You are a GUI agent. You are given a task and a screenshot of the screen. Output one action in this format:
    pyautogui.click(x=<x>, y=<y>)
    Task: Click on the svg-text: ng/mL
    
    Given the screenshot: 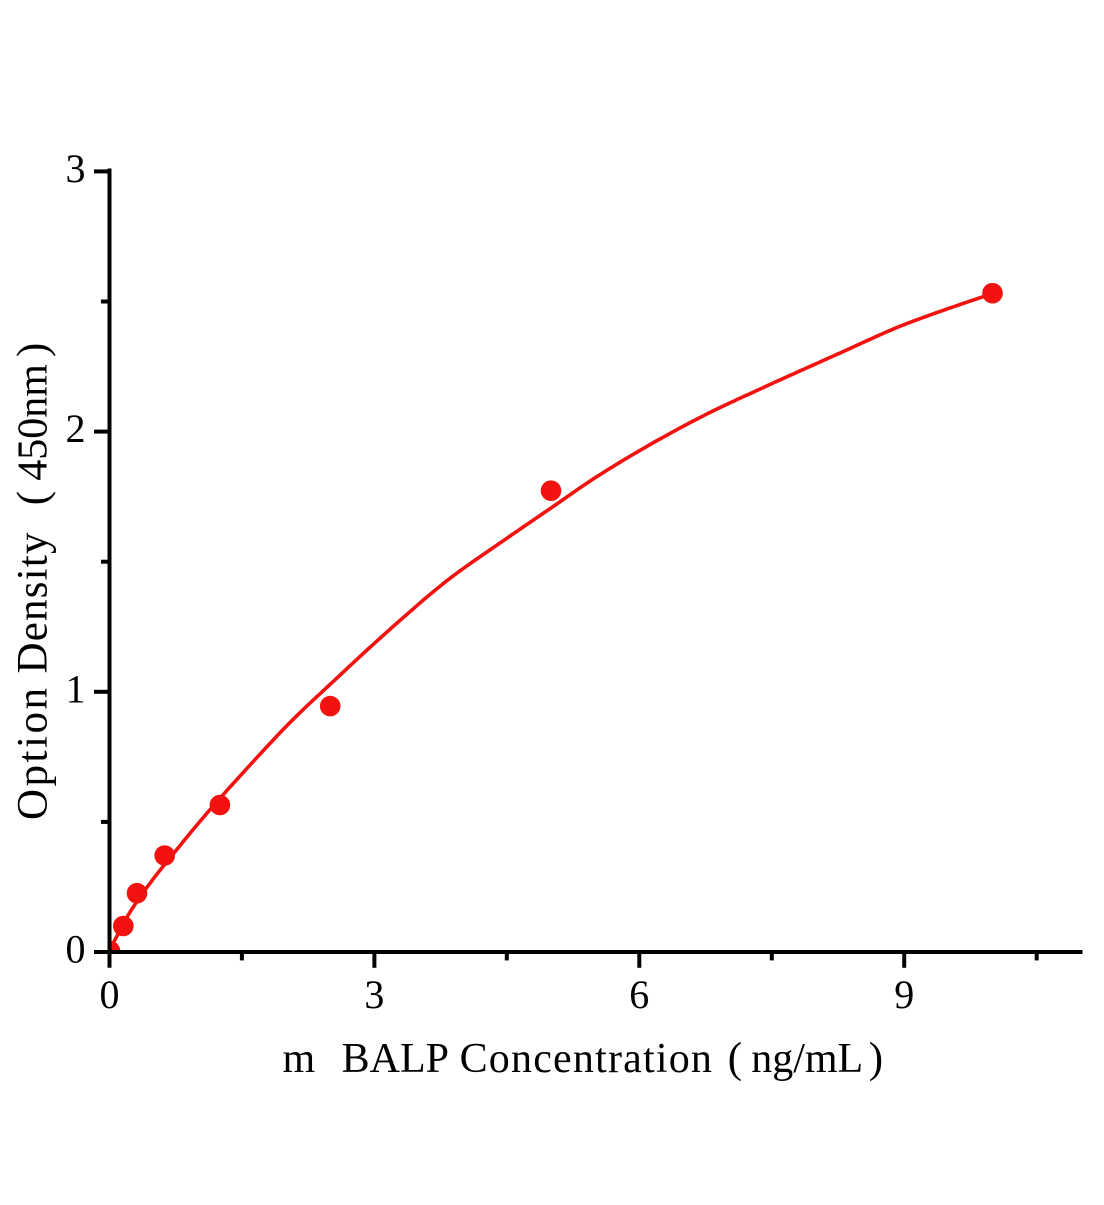 What is the action you would take?
    pyautogui.click(x=807, y=1059)
    